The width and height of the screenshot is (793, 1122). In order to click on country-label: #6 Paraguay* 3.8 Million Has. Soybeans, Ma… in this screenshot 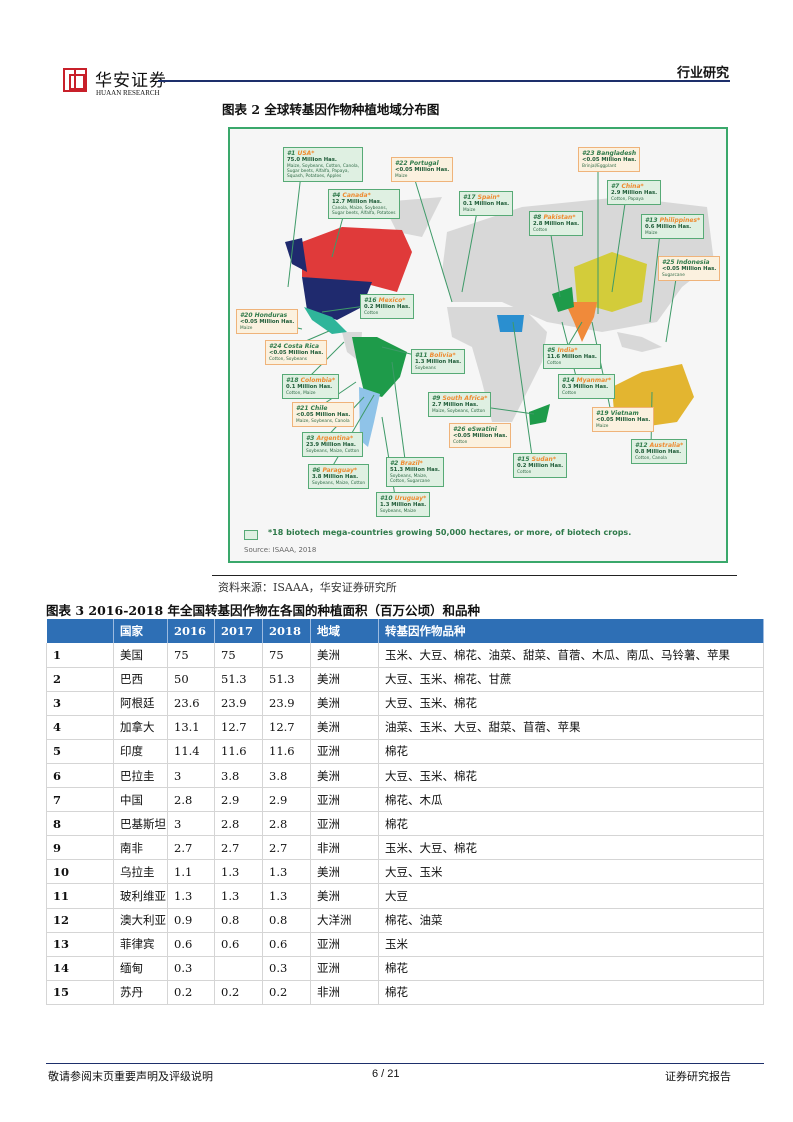, I will do `click(339, 476)`.